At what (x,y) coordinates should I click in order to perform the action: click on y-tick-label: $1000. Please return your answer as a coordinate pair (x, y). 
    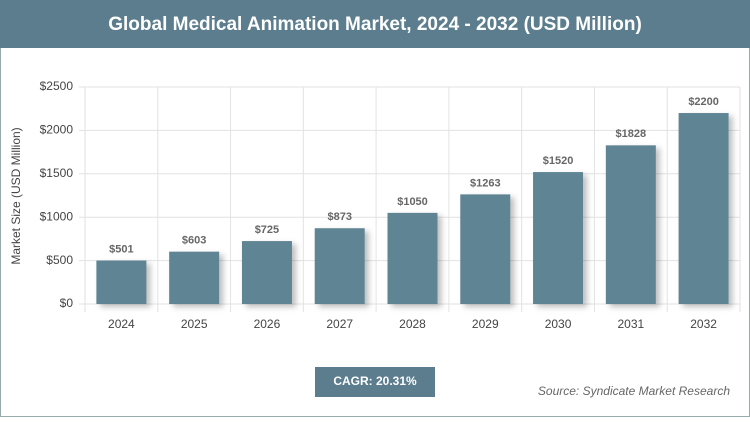
    Looking at the image, I should click on (57, 216).